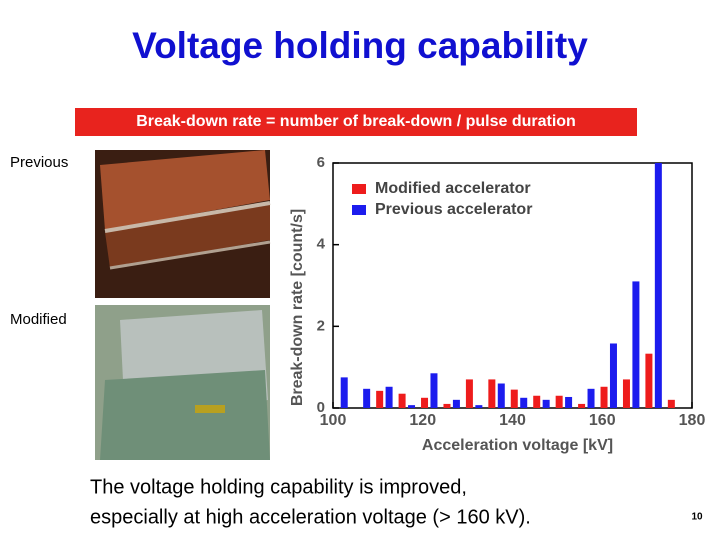  Describe the element at coordinates (333, 420) in the screenshot. I see `x-tick-label: 100` at that location.